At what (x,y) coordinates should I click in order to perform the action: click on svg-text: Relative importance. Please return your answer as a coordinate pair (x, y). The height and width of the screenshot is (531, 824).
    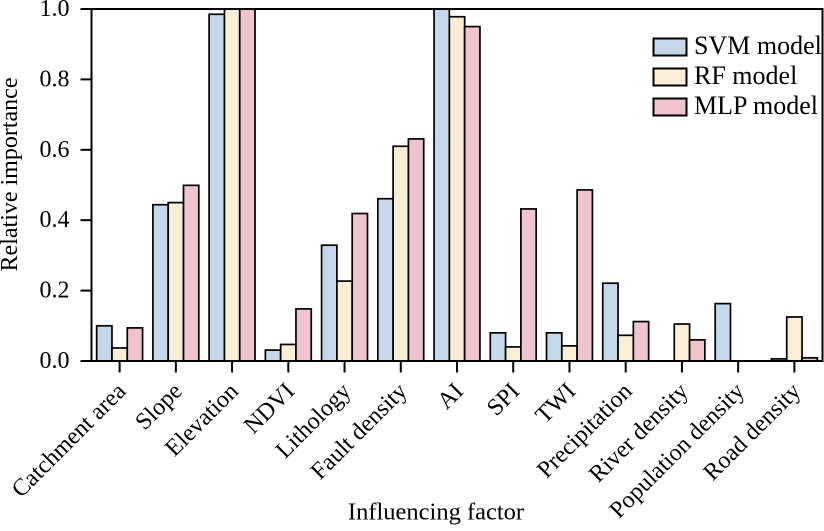
    Looking at the image, I should click on (11, 175).